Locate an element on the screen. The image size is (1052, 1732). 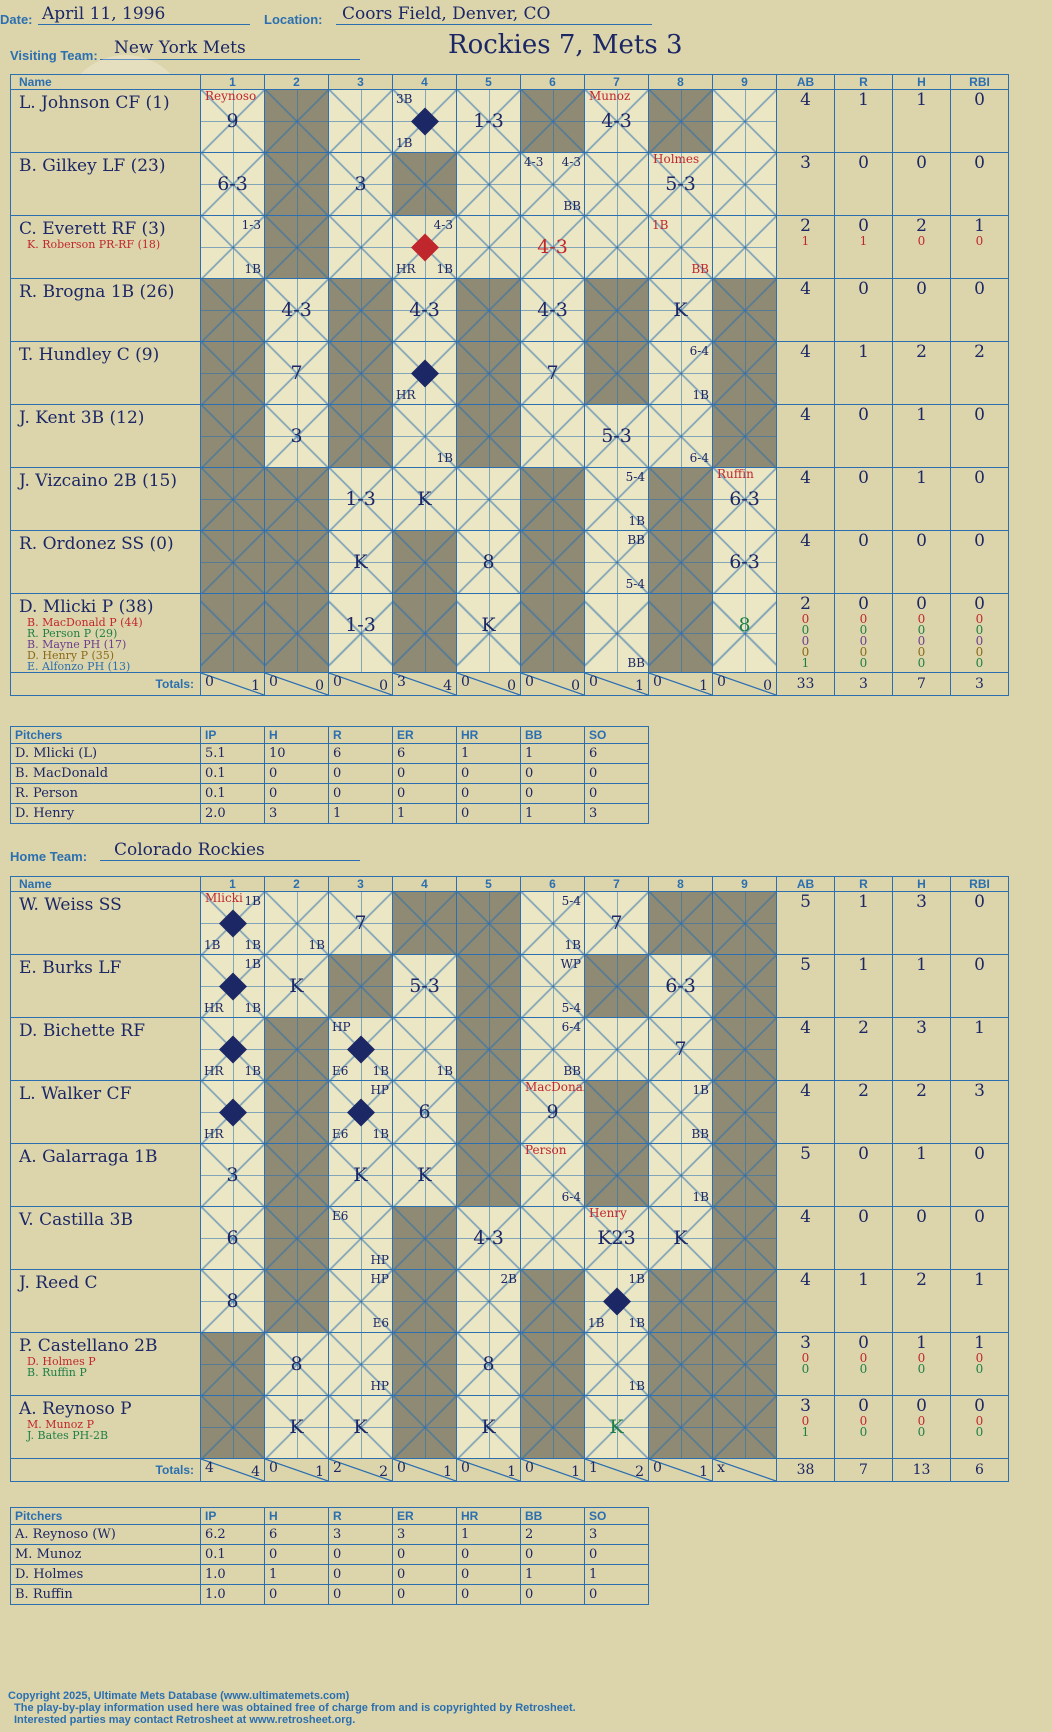
scored-diamond is located at coordinates (617, 1301).